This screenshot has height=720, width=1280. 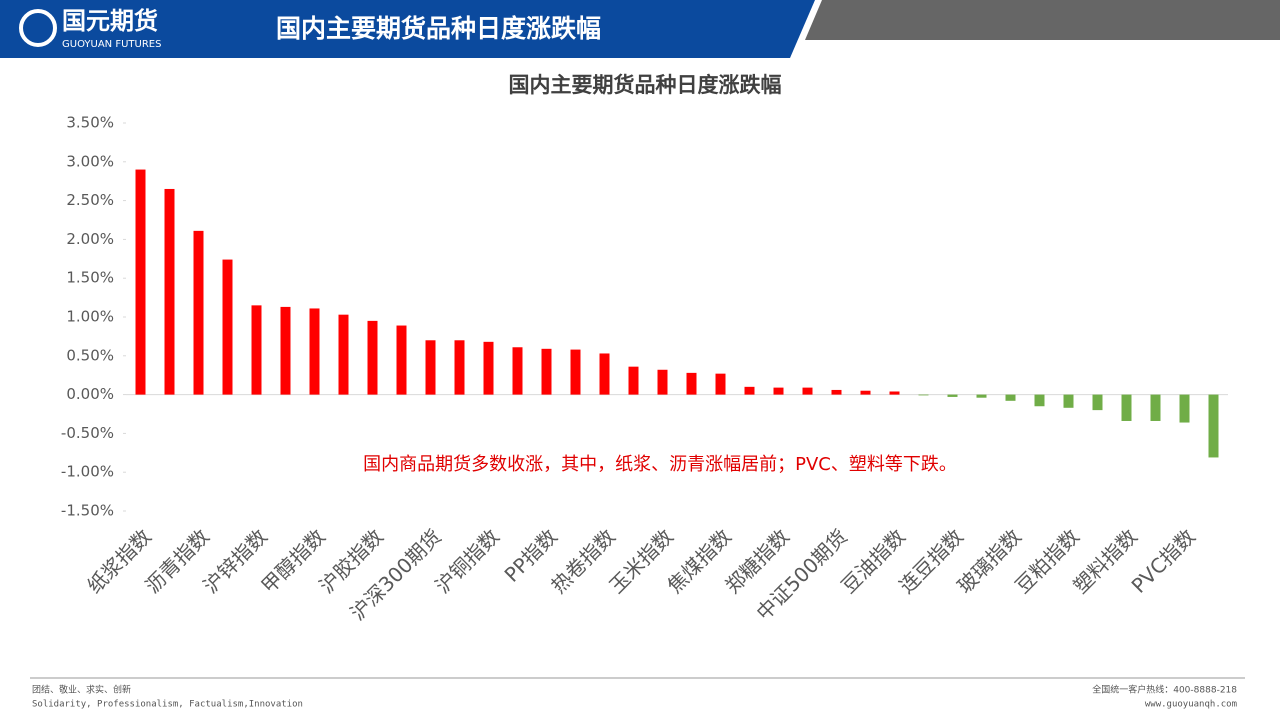 I want to click on x-tick-label: 玉米指数, so click(x=641, y=561).